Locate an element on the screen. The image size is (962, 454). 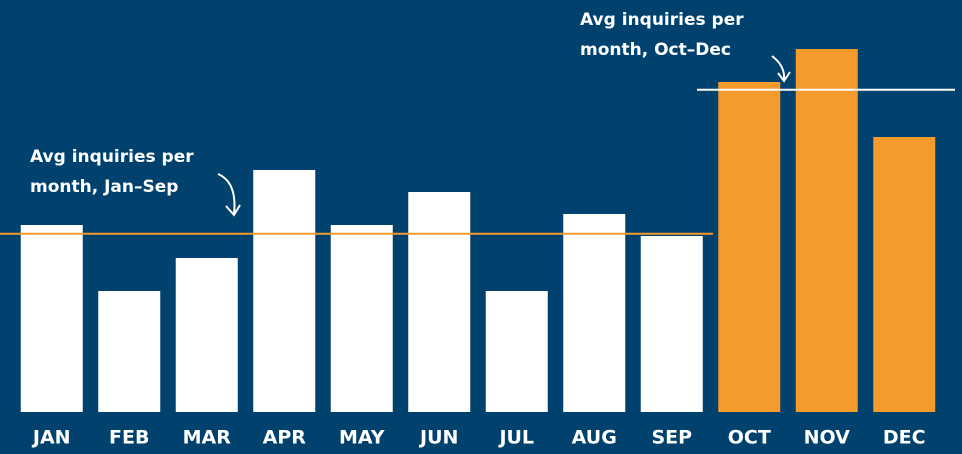
x-tick-label: NOV is located at coordinates (827, 438).